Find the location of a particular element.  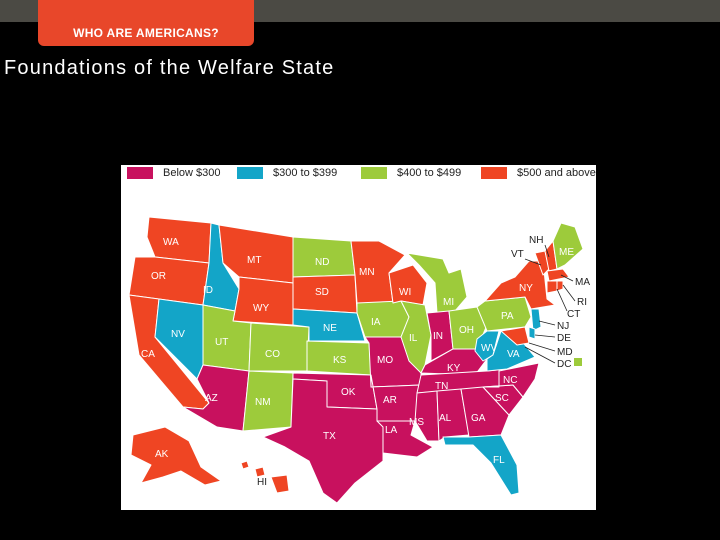

label-DC: DC is located at coordinates (564, 364).